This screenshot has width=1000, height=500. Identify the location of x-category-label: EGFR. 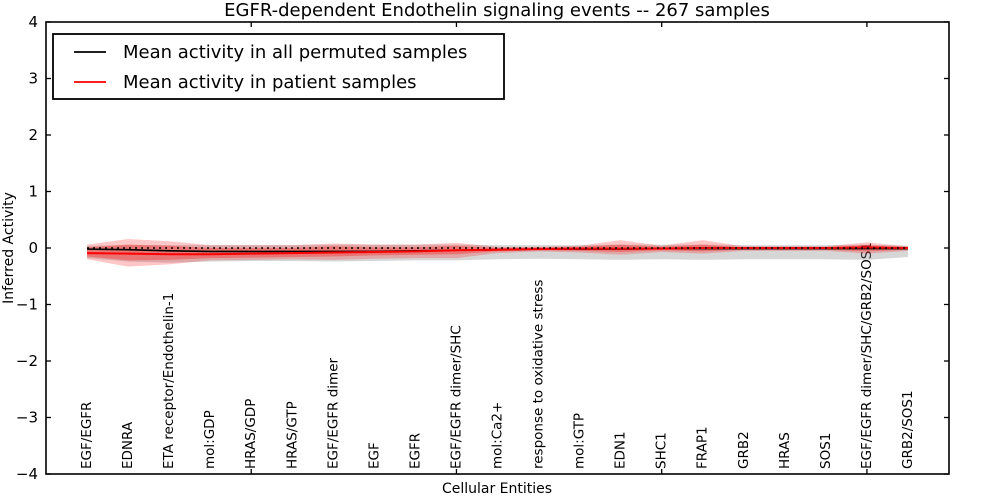
(415, 451).